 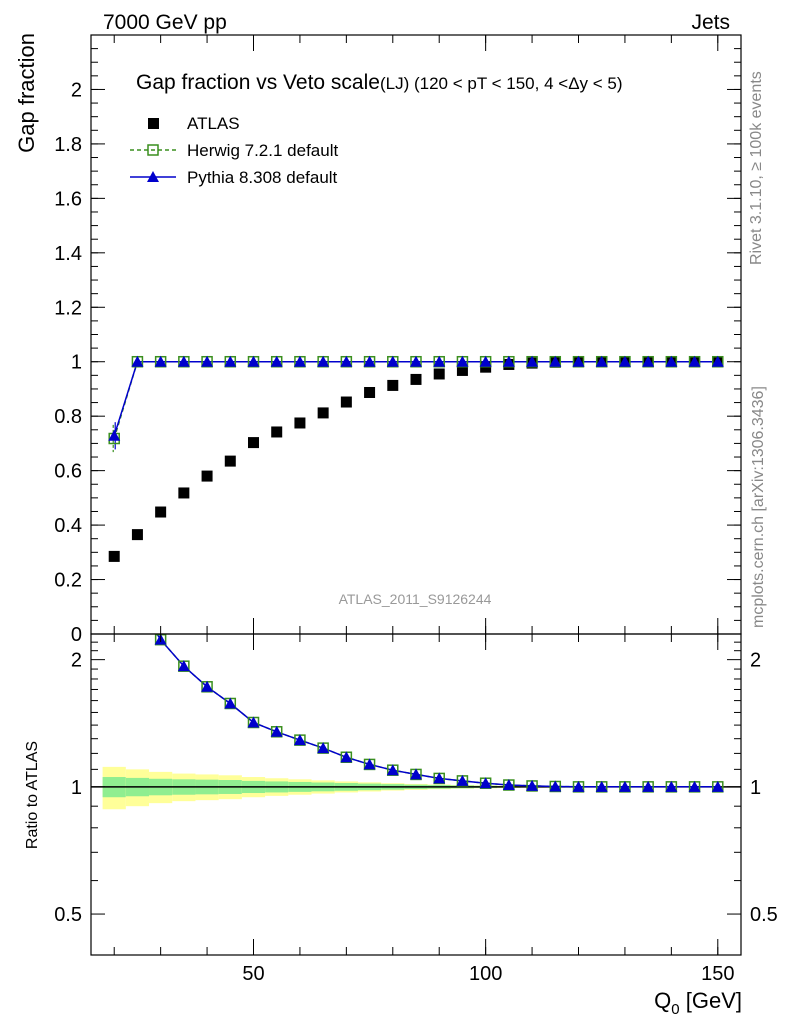 What do you see at coordinates (253, 974) in the screenshot?
I see `x-tick-label: 50` at bounding box center [253, 974].